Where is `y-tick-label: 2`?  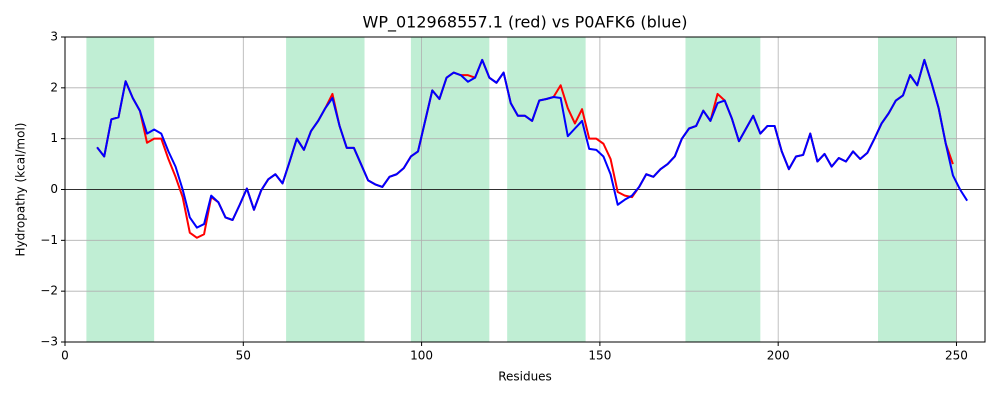 y-tick-label: 2 is located at coordinates (54, 87).